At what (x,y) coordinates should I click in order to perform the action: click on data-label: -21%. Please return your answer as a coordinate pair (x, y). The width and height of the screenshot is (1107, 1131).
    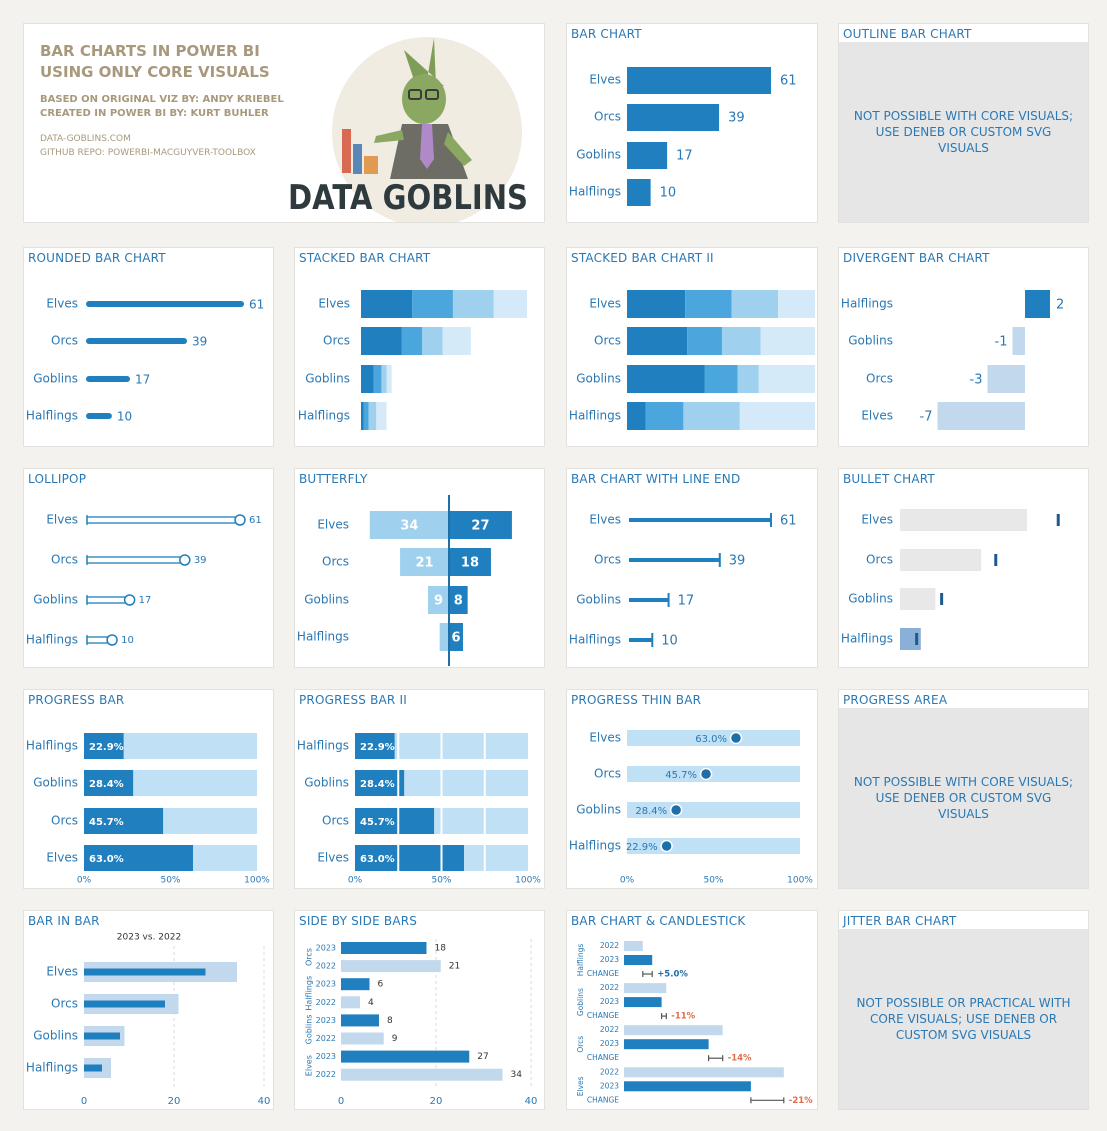
    Looking at the image, I should click on (801, 1101).